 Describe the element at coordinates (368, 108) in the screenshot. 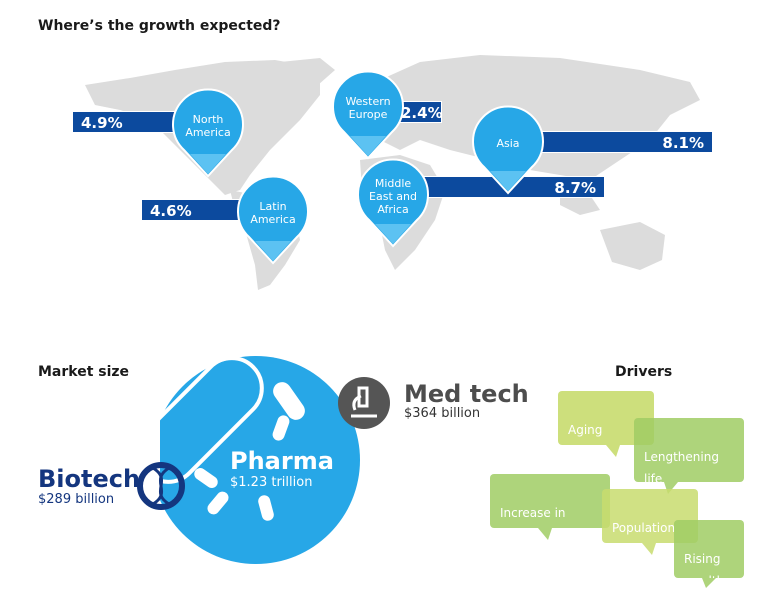

I see `pin-label: Western Europe` at that location.